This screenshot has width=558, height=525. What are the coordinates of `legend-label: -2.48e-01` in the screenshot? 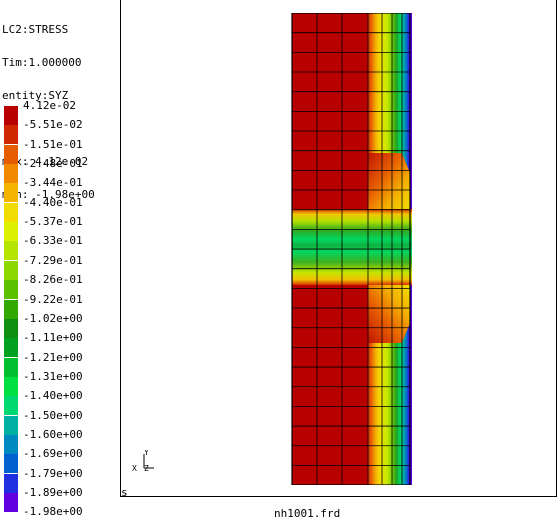 It's located at (53, 164).